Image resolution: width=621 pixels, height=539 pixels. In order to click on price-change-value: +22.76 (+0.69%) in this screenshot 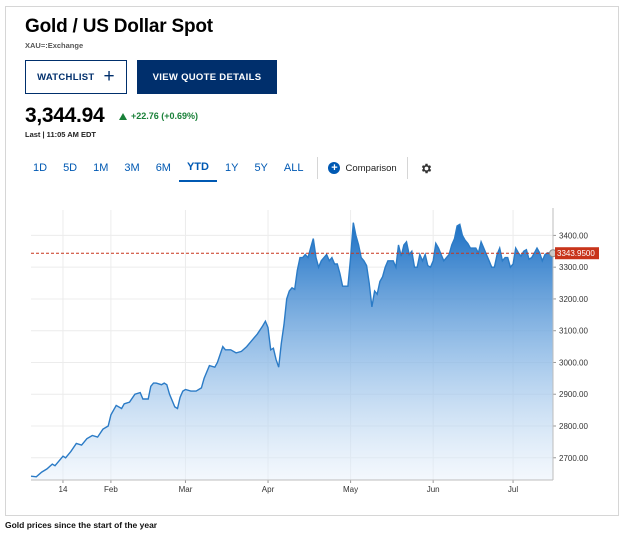, I will do `click(165, 116)`.